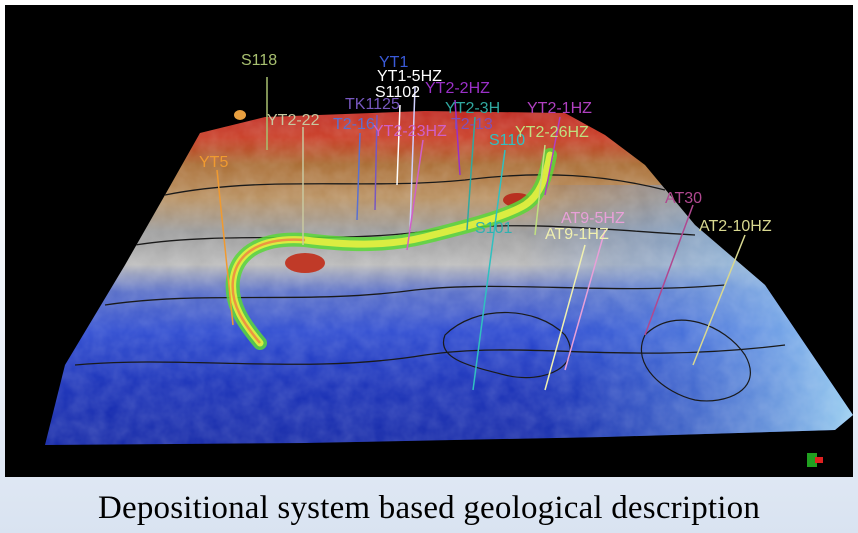 Image resolution: width=858 pixels, height=533 pixels. Describe the element at coordinates (593, 218) in the screenshot. I see `well-label-at9-5hz: AT9-5HZ` at that location.